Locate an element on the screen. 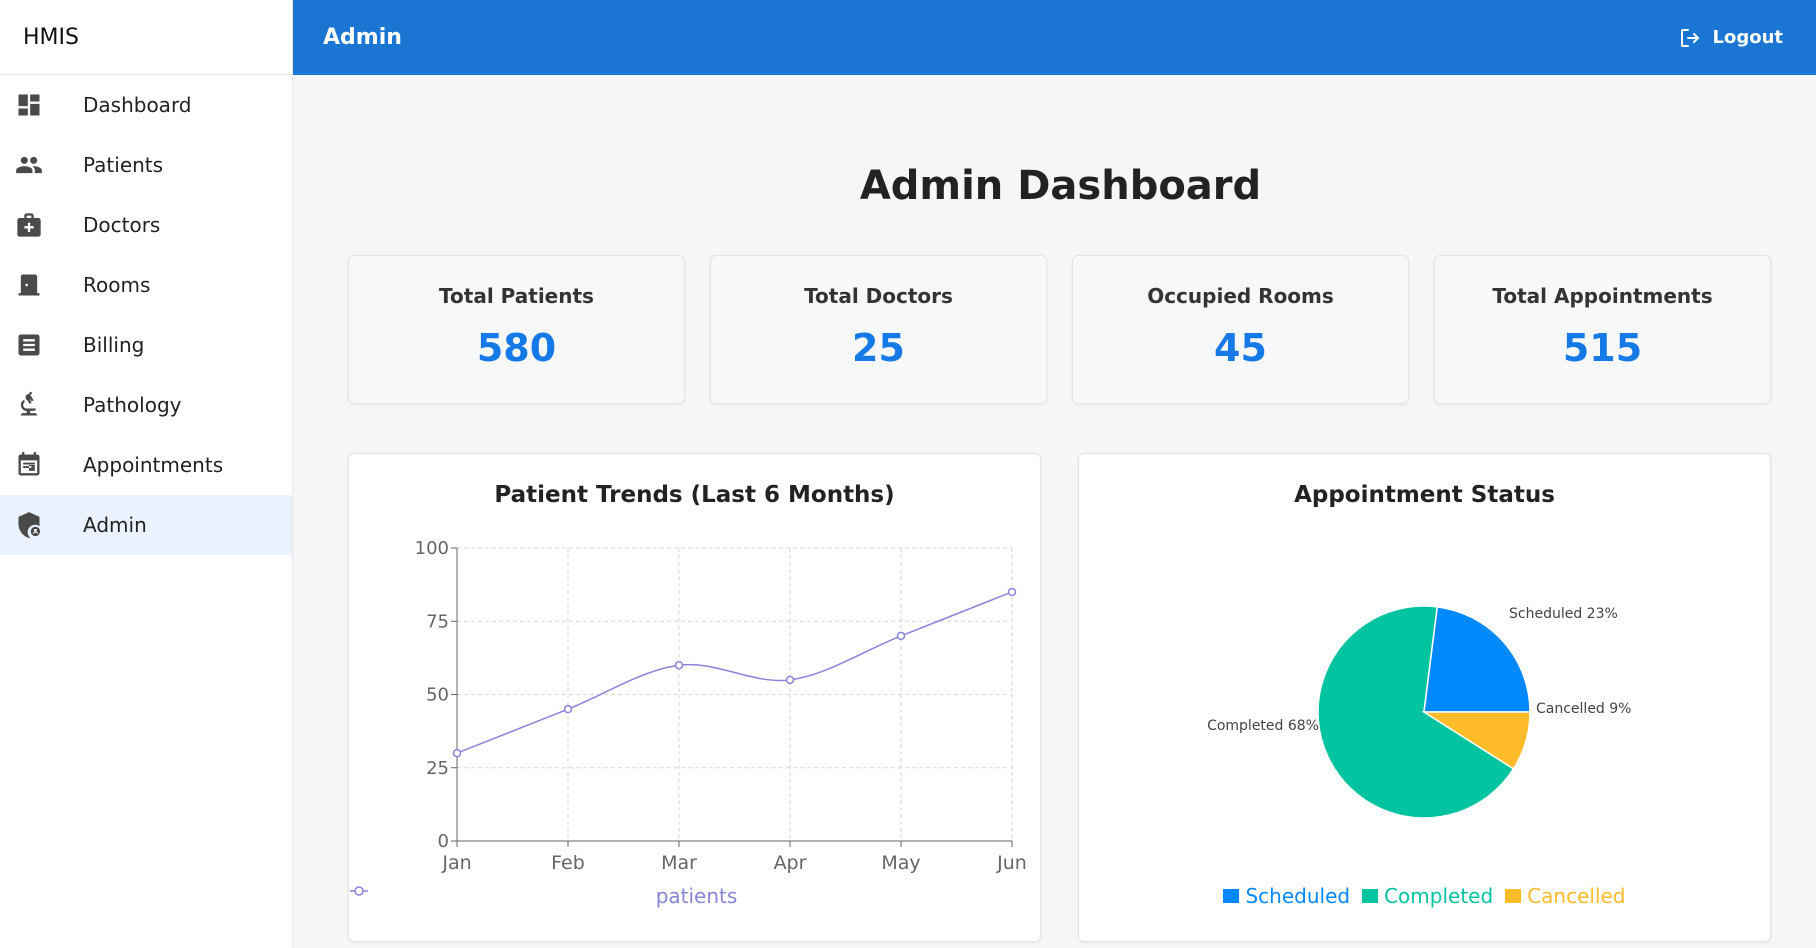  section-title: Admin is located at coordinates (362, 37).